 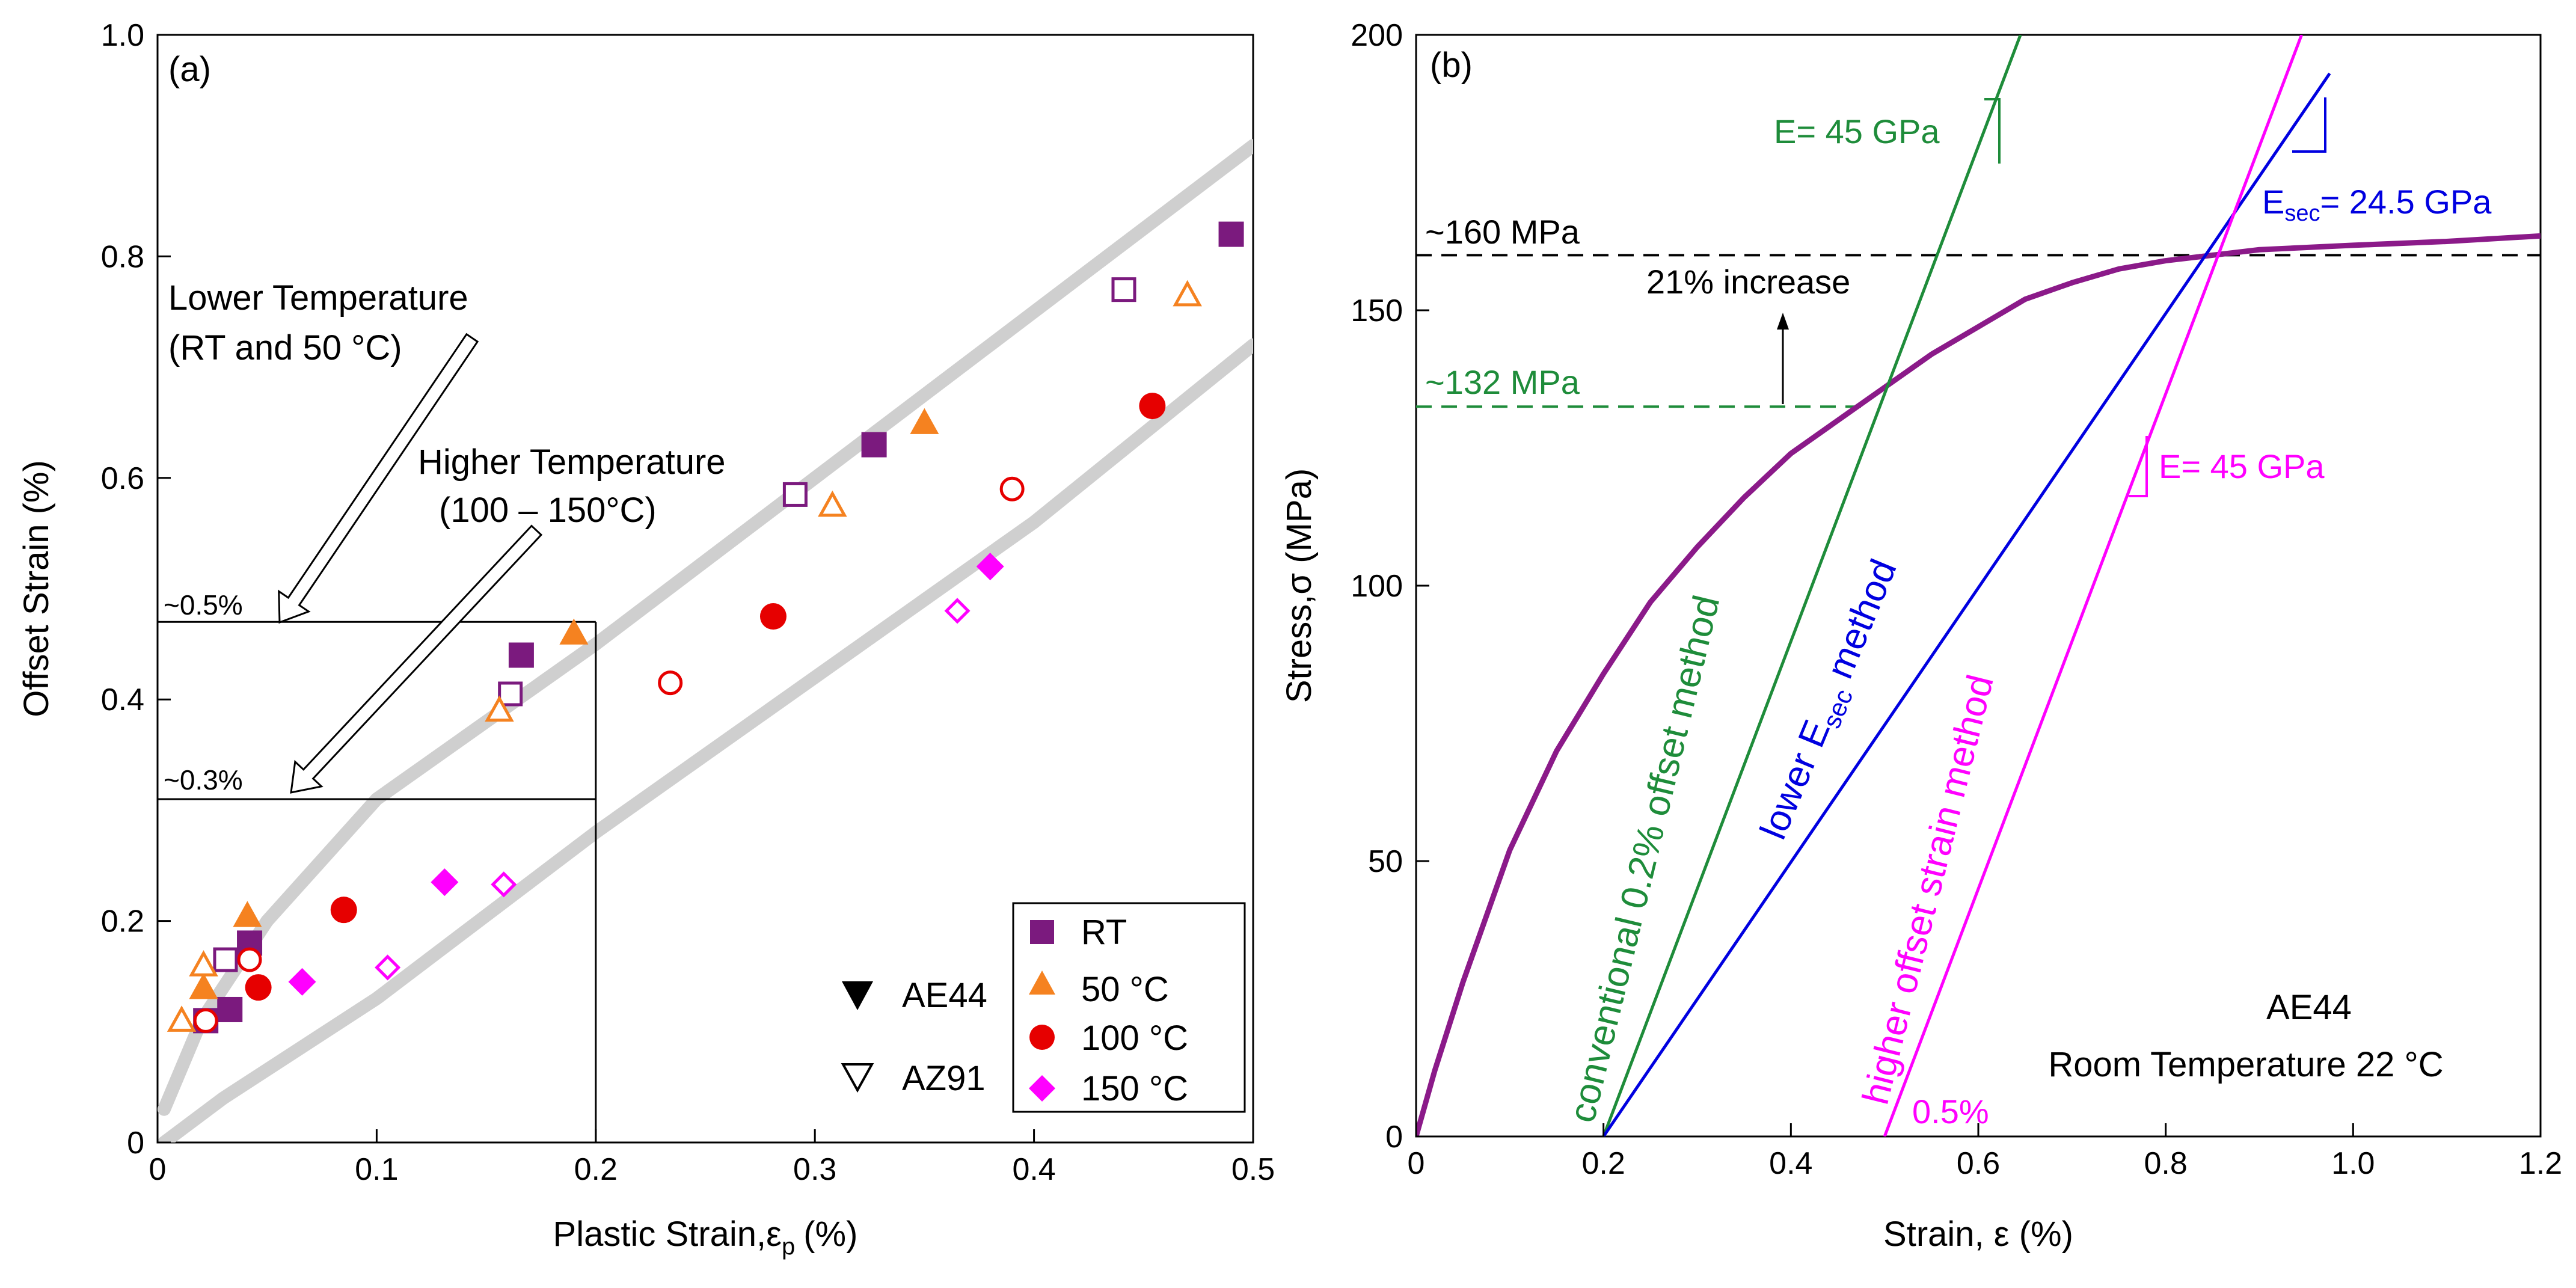 I want to click on material-label: AE44, so click(x=2309, y=1007).